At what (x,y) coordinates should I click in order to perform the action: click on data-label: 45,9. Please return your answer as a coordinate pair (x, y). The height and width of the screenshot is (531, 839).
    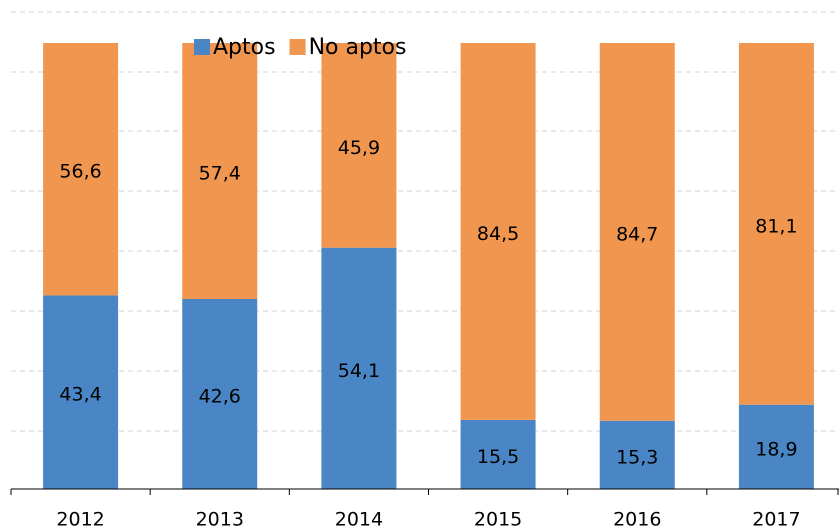
    Looking at the image, I should click on (359, 148).